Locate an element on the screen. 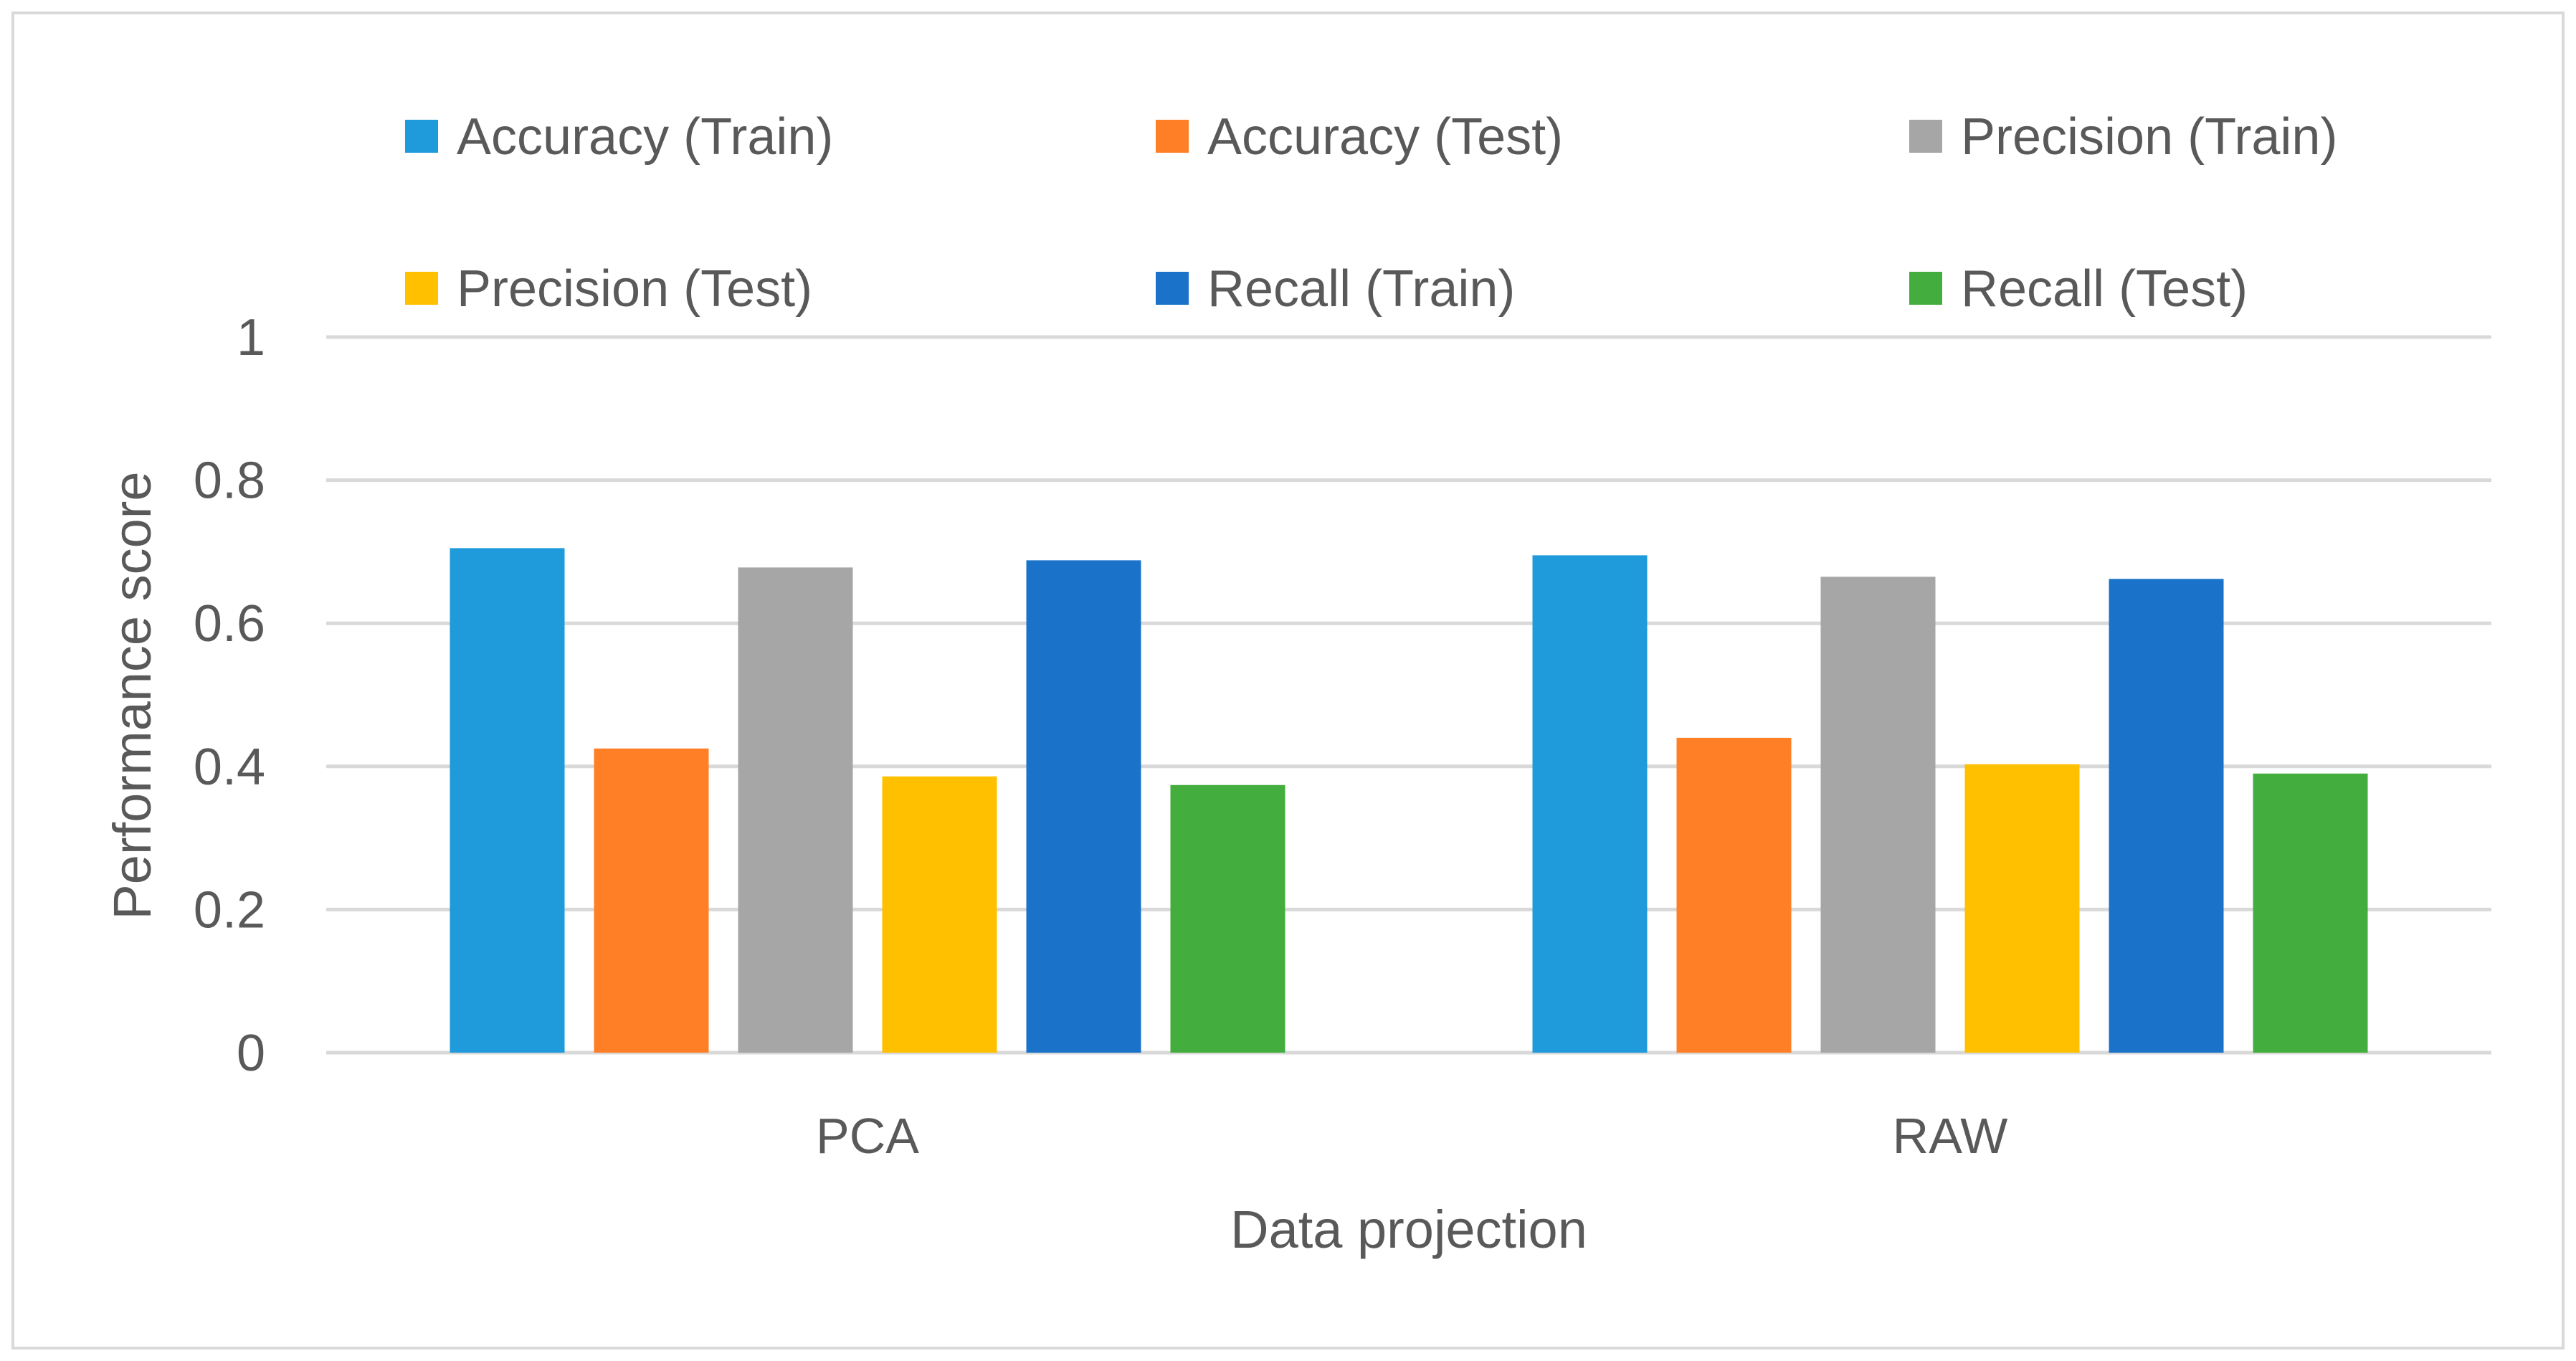  legend-item: Precision (Test) is located at coordinates (608, 289).